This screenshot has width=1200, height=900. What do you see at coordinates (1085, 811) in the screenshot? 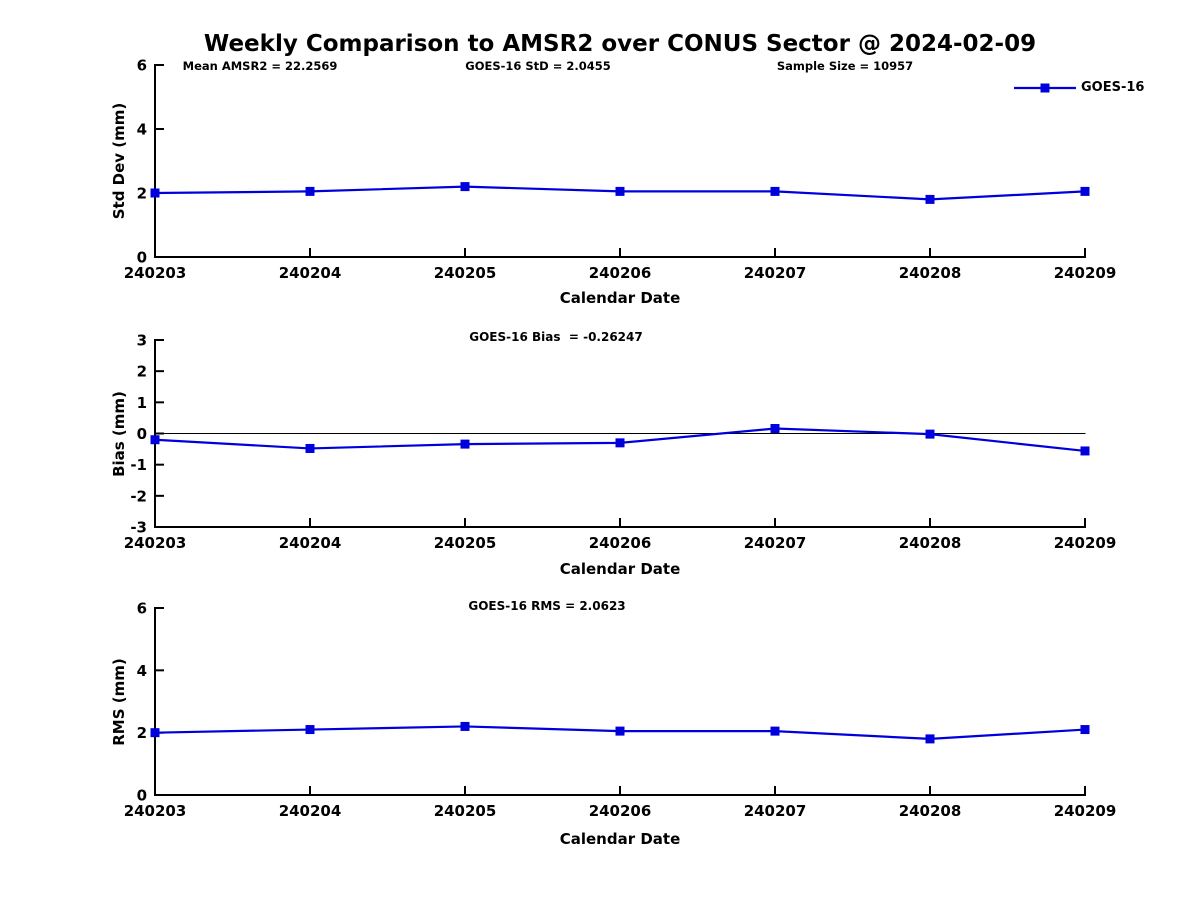
I see `rms-xtick-label: 240209` at bounding box center [1085, 811].